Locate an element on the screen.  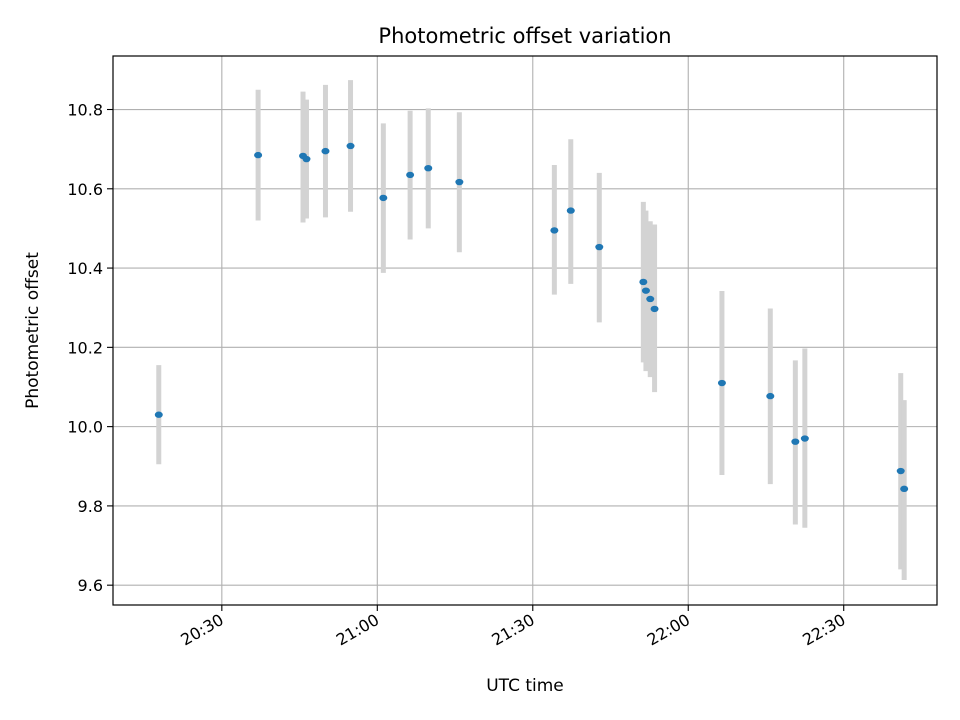
y-tick-label: 10.0 is located at coordinates (85, 427).